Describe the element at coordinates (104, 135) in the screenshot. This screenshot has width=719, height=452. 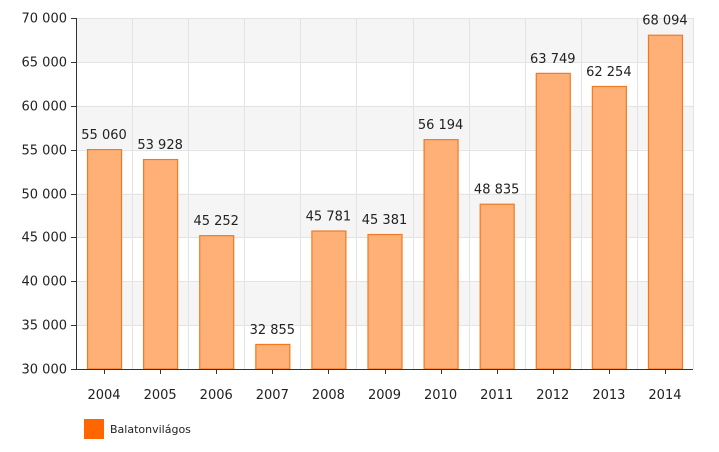
I see `data-label: 55 060` at that location.